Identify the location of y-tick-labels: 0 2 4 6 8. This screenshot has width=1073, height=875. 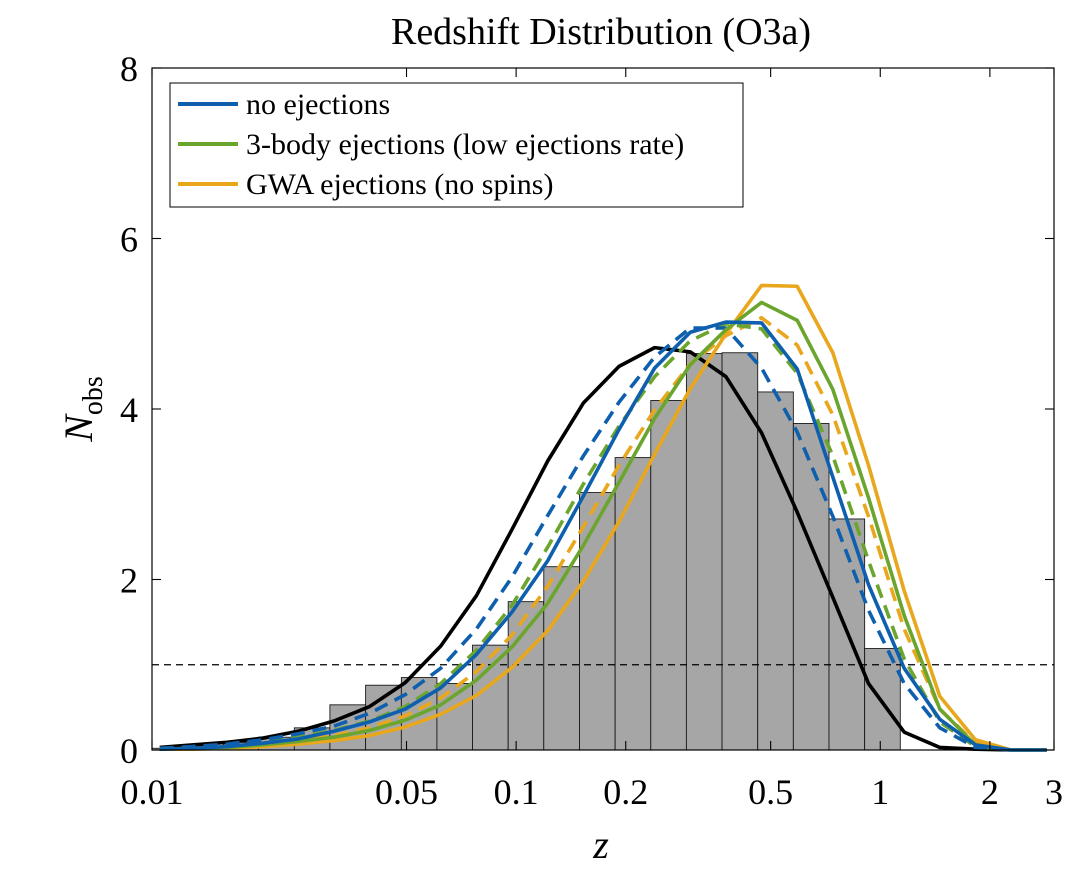
(129, 410).